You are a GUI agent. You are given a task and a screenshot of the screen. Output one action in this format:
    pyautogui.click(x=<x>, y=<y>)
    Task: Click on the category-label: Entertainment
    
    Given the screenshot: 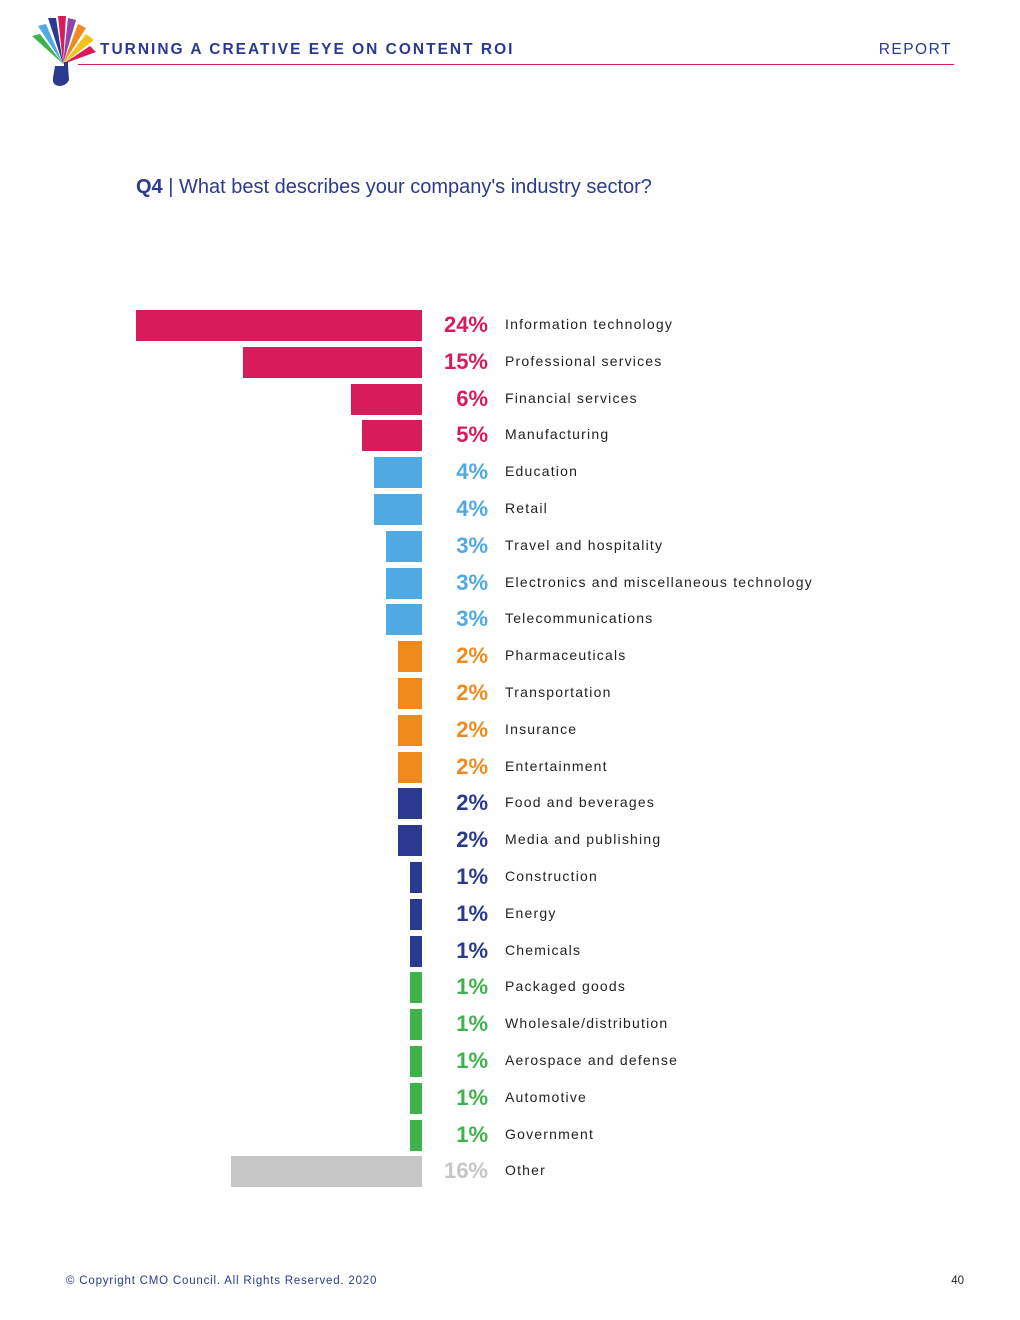 What is the action you would take?
    pyautogui.click(x=556, y=765)
    